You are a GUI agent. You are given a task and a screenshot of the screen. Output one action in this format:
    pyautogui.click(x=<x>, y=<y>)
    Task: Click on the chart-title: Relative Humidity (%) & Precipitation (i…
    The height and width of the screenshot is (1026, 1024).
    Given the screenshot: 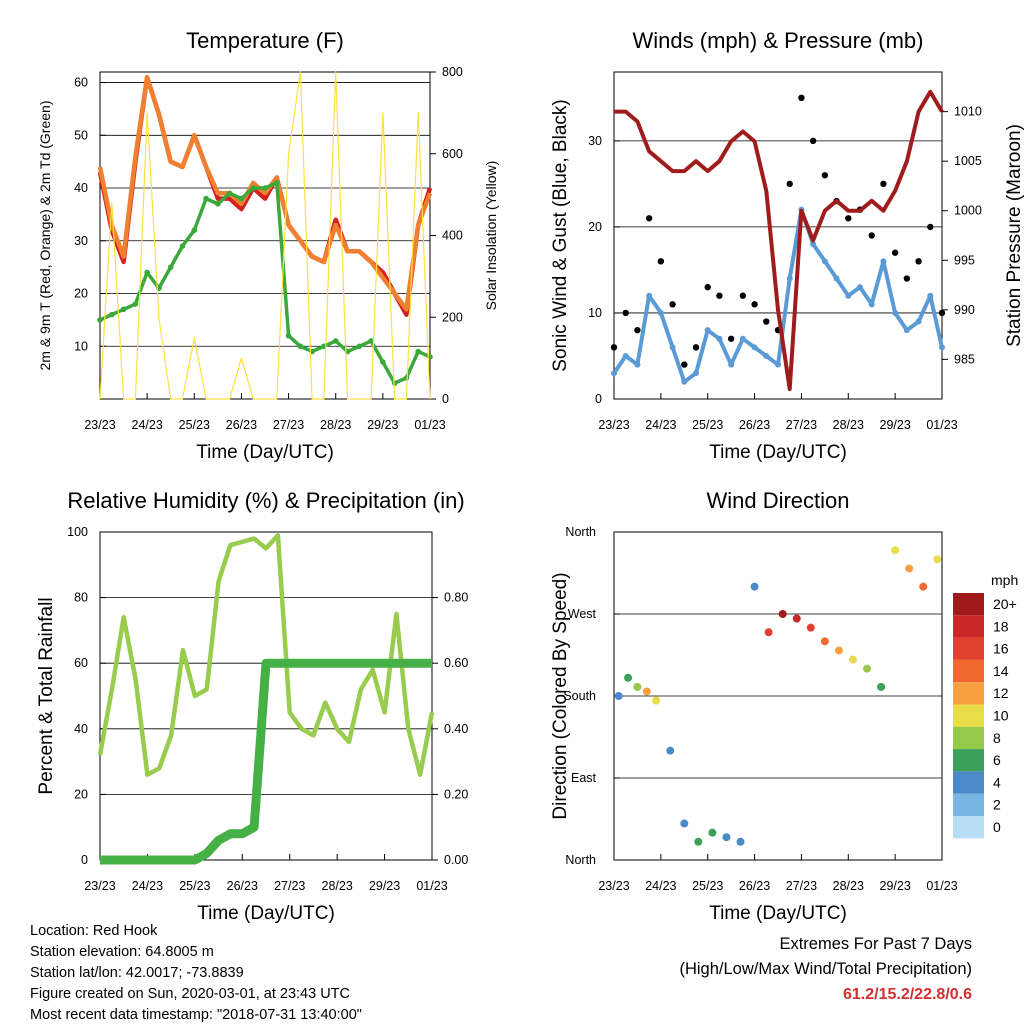 What is the action you would take?
    pyautogui.click(x=265, y=500)
    